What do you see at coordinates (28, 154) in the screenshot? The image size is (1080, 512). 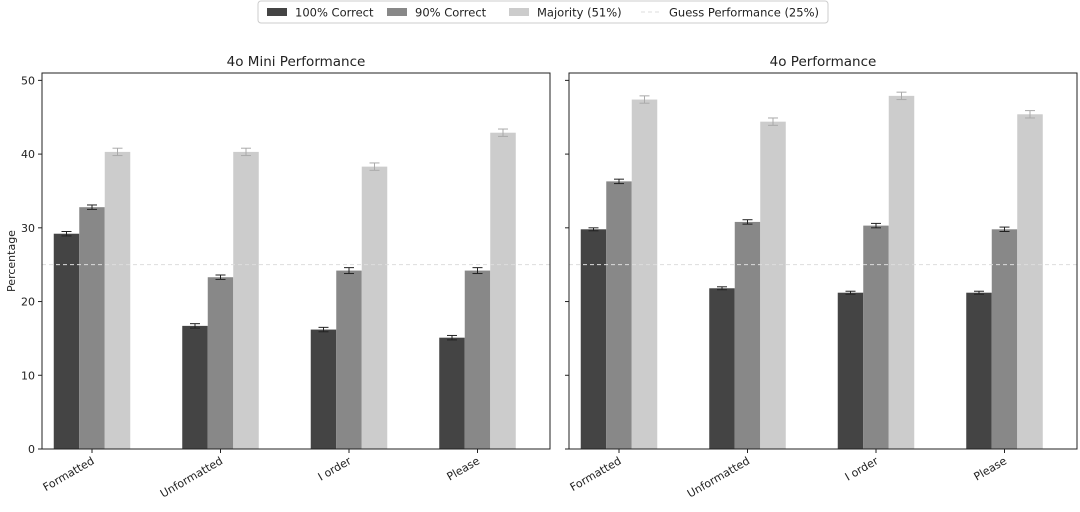 I see `y-tick-label: 40` at bounding box center [28, 154].